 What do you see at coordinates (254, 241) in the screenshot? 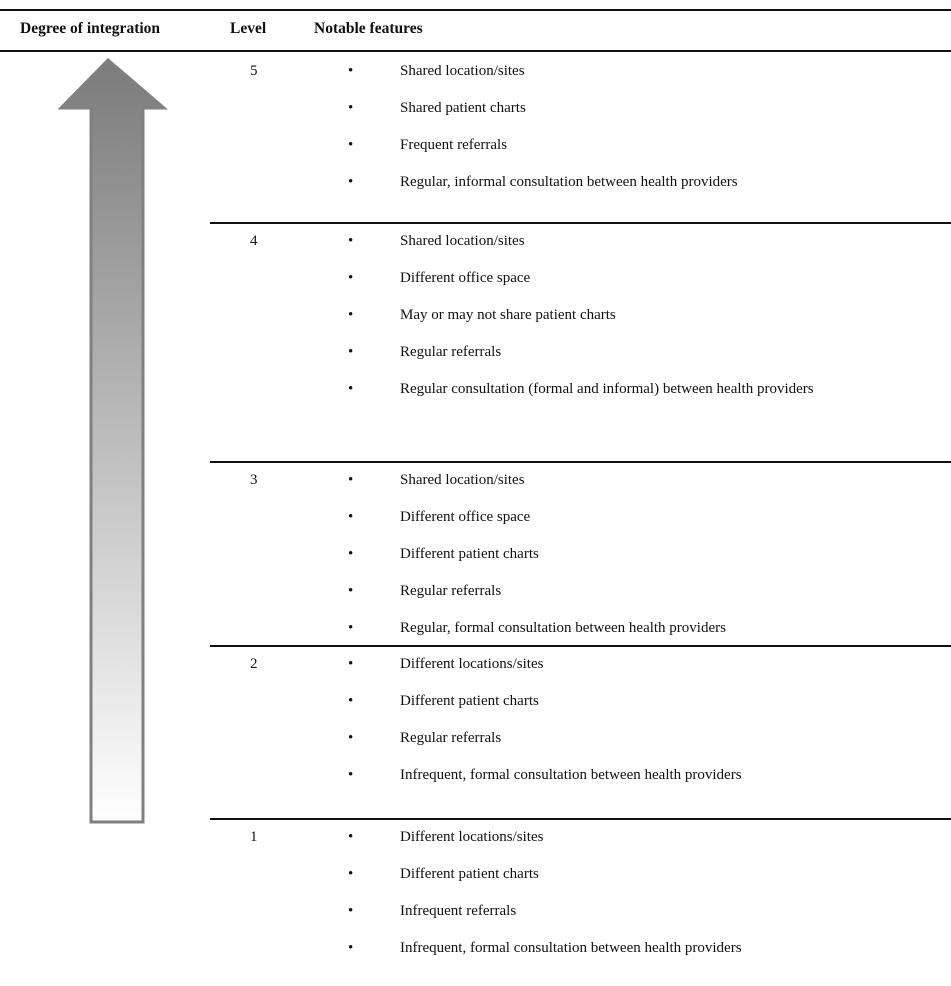
I see `level-number: 4` at bounding box center [254, 241].